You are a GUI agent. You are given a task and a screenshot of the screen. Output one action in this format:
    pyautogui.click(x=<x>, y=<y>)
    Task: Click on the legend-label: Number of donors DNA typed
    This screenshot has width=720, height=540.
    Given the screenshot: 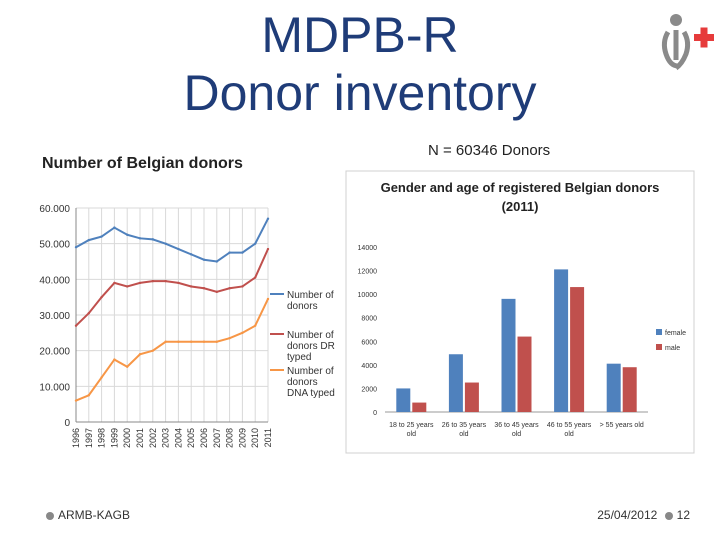 What is the action you would take?
    pyautogui.click(x=311, y=382)
    